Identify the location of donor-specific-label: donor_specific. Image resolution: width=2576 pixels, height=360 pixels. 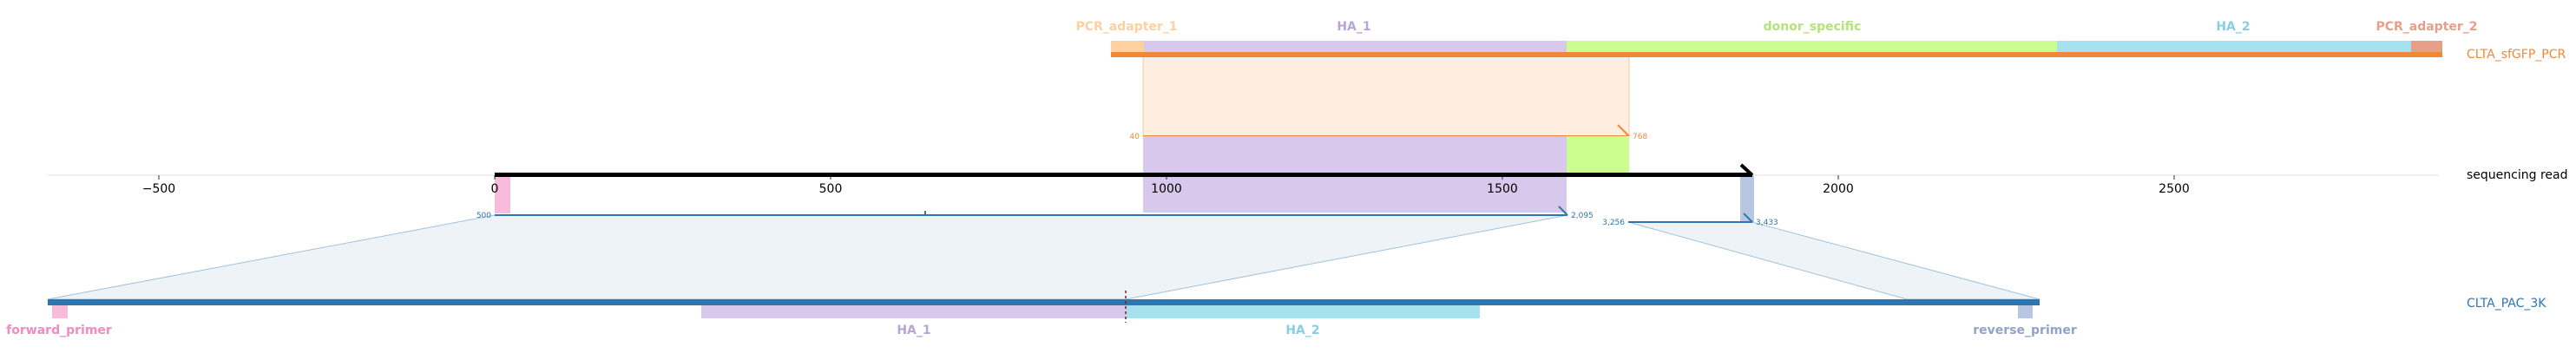
(1813, 27).